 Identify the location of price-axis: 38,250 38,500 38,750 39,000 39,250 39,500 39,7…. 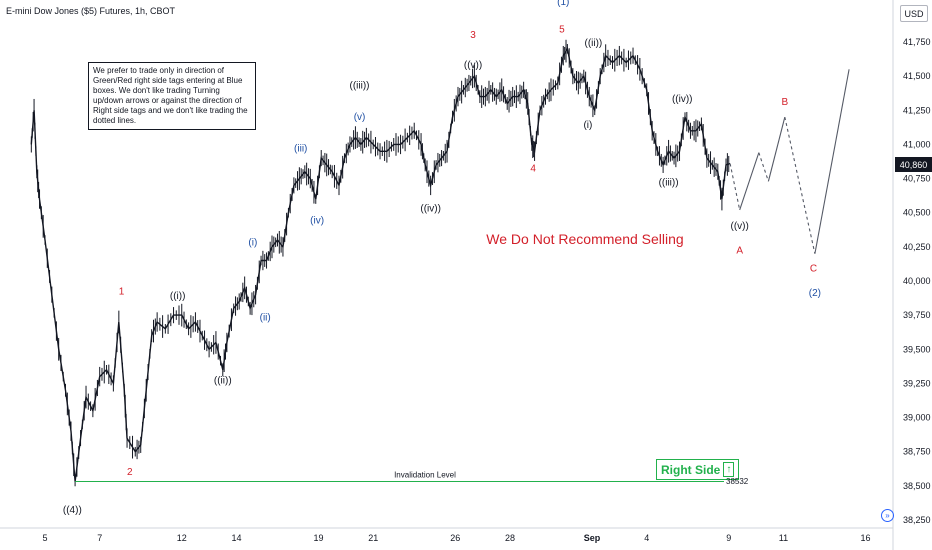
(911, 275).